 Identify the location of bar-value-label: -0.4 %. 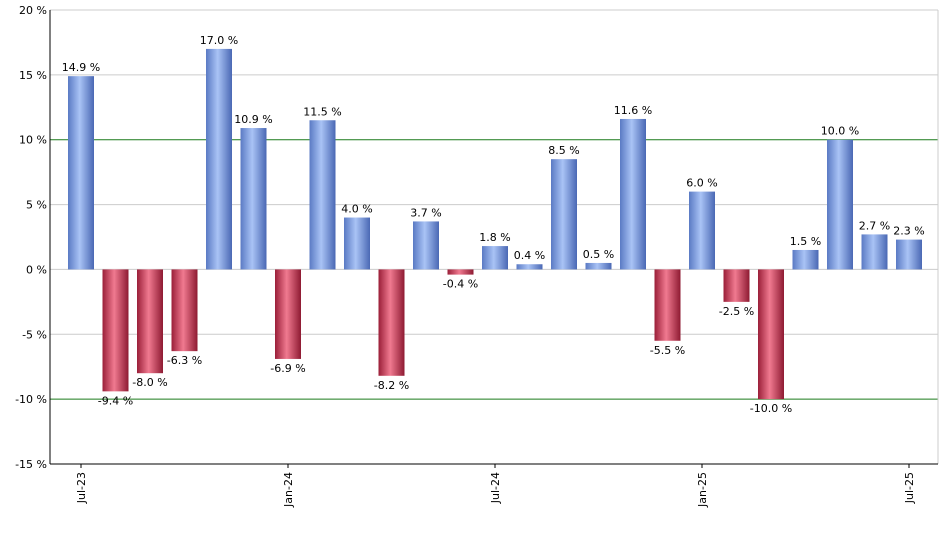
(460, 284).